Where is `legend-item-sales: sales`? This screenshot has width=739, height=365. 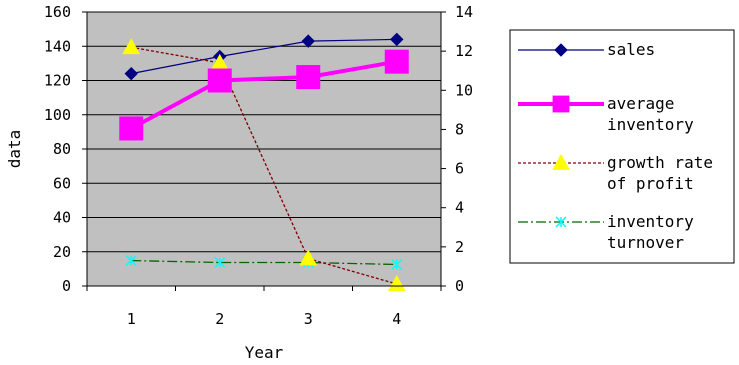 legend-item-sales: sales is located at coordinates (586, 49).